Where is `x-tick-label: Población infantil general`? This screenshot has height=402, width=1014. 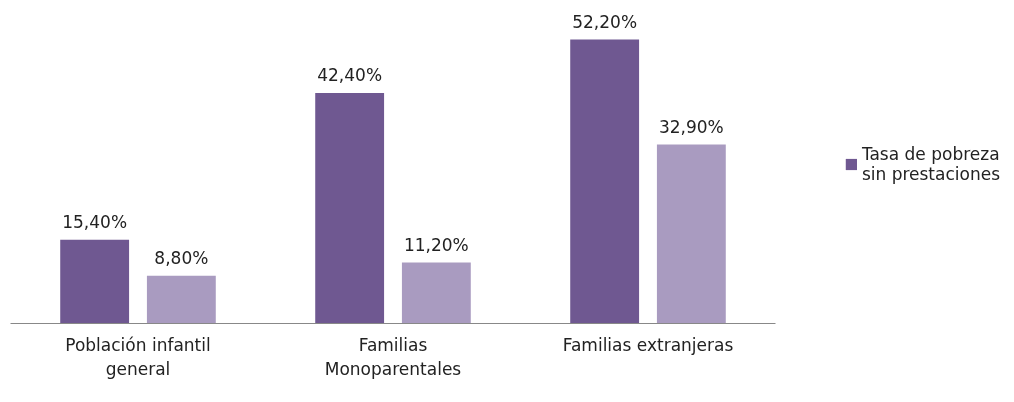 x-tick-label: Población infantil general is located at coordinates (138, 356).